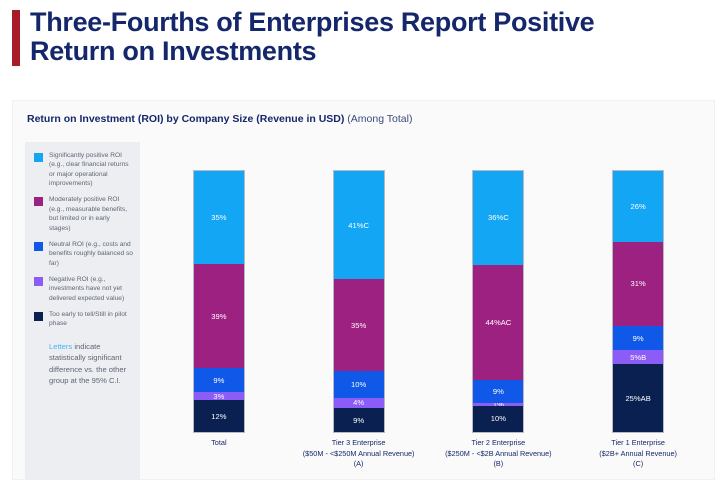 The width and height of the screenshot is (727, 495). I want to click on stacked-bar: 41%C 35% 10% 4% 9%, so click(358, 301).